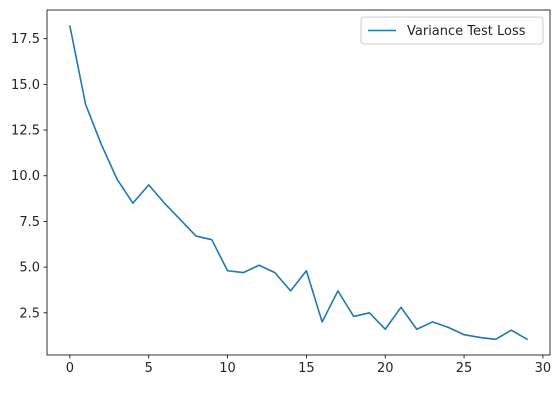  What do you see at coordinates (385, 368) in the screenshot?
I see `x-tick-label: 20` at bounding box center [385, 368].